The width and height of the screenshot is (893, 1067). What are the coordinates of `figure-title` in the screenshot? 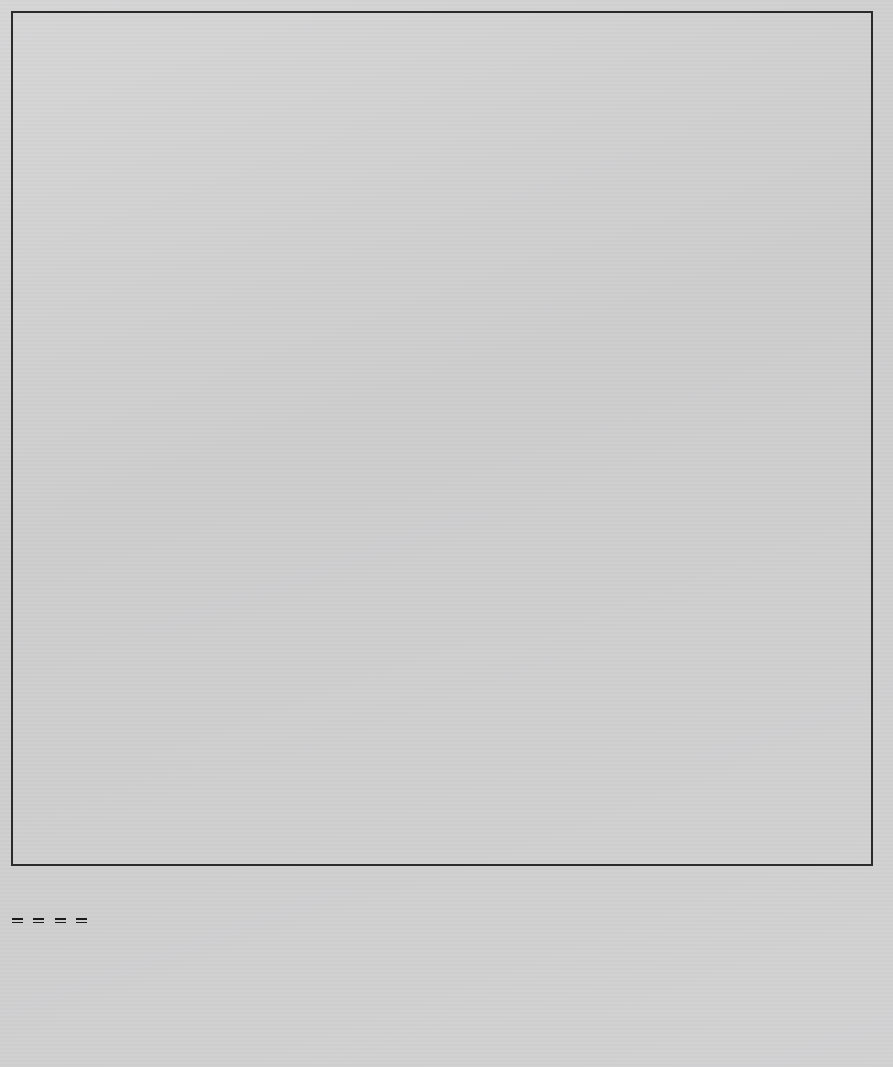 It's located at (446, 891).